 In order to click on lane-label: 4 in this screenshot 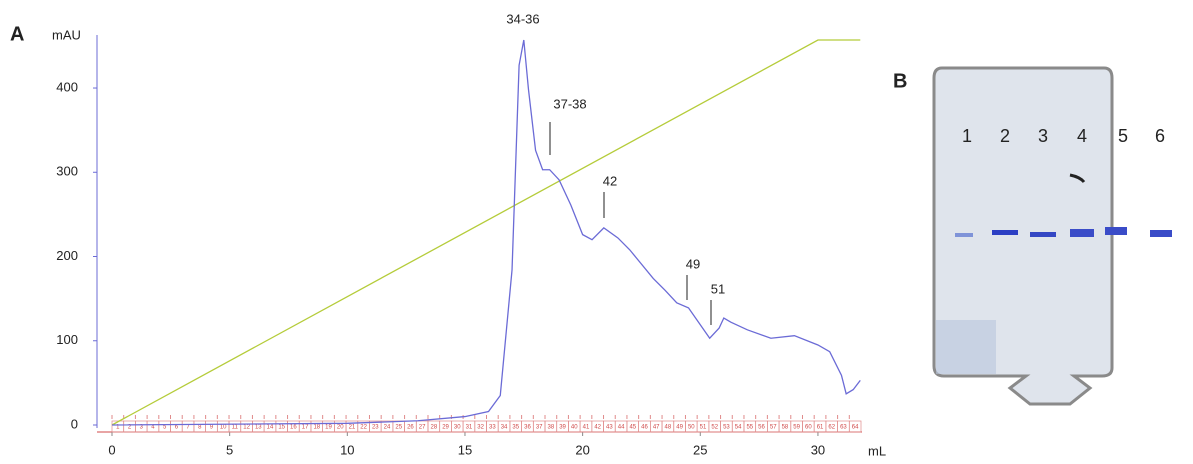, I will do `click(1082, 136)`.